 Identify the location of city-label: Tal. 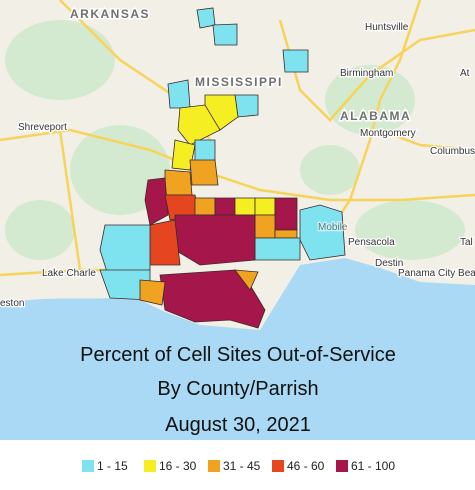
(466, 242).